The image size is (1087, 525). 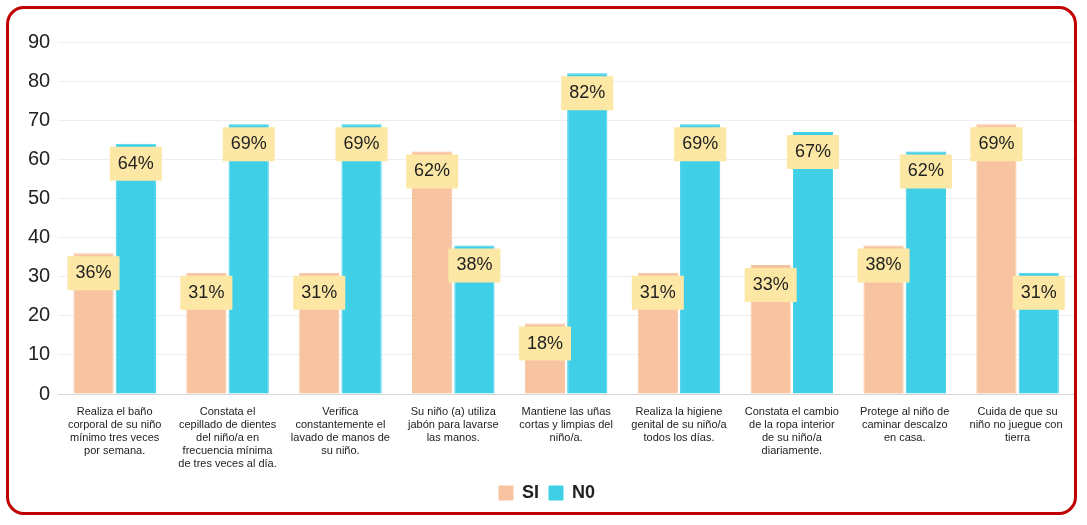 What do you see at coordinates (39, 118) in the screenshot?
I see `y-tick-label: 70` at bounding box center [39, 118].